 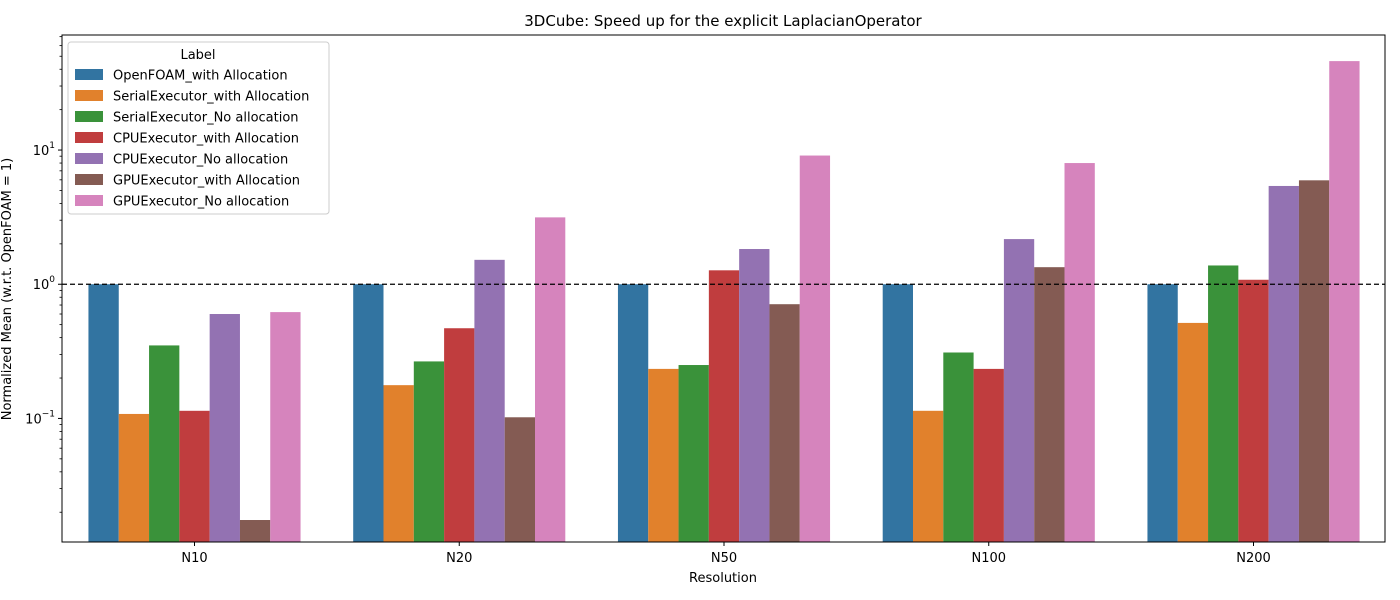 What do you see at coordinates (206, 139) in the screenshot?
I see `legend-entry-label: CPUExecutor_with Allocation` at bounding box center [206, 139].